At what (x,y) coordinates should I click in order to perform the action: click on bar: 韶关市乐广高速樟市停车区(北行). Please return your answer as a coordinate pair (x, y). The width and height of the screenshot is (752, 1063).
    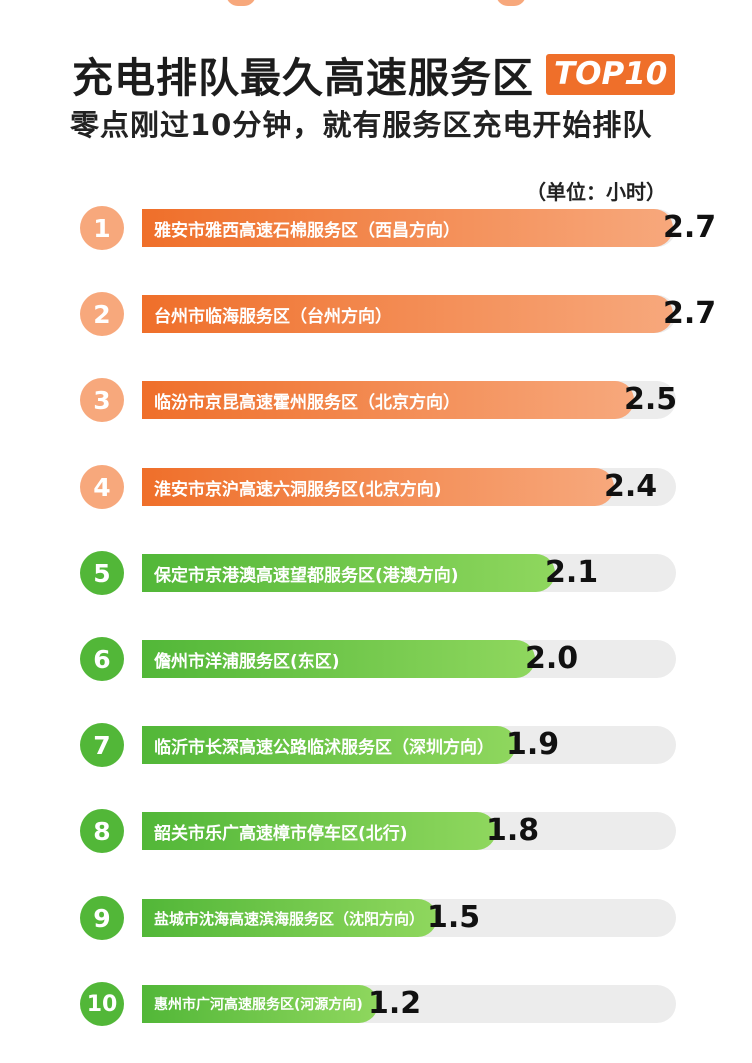
    Looking at the image, I should click on (319, 831).